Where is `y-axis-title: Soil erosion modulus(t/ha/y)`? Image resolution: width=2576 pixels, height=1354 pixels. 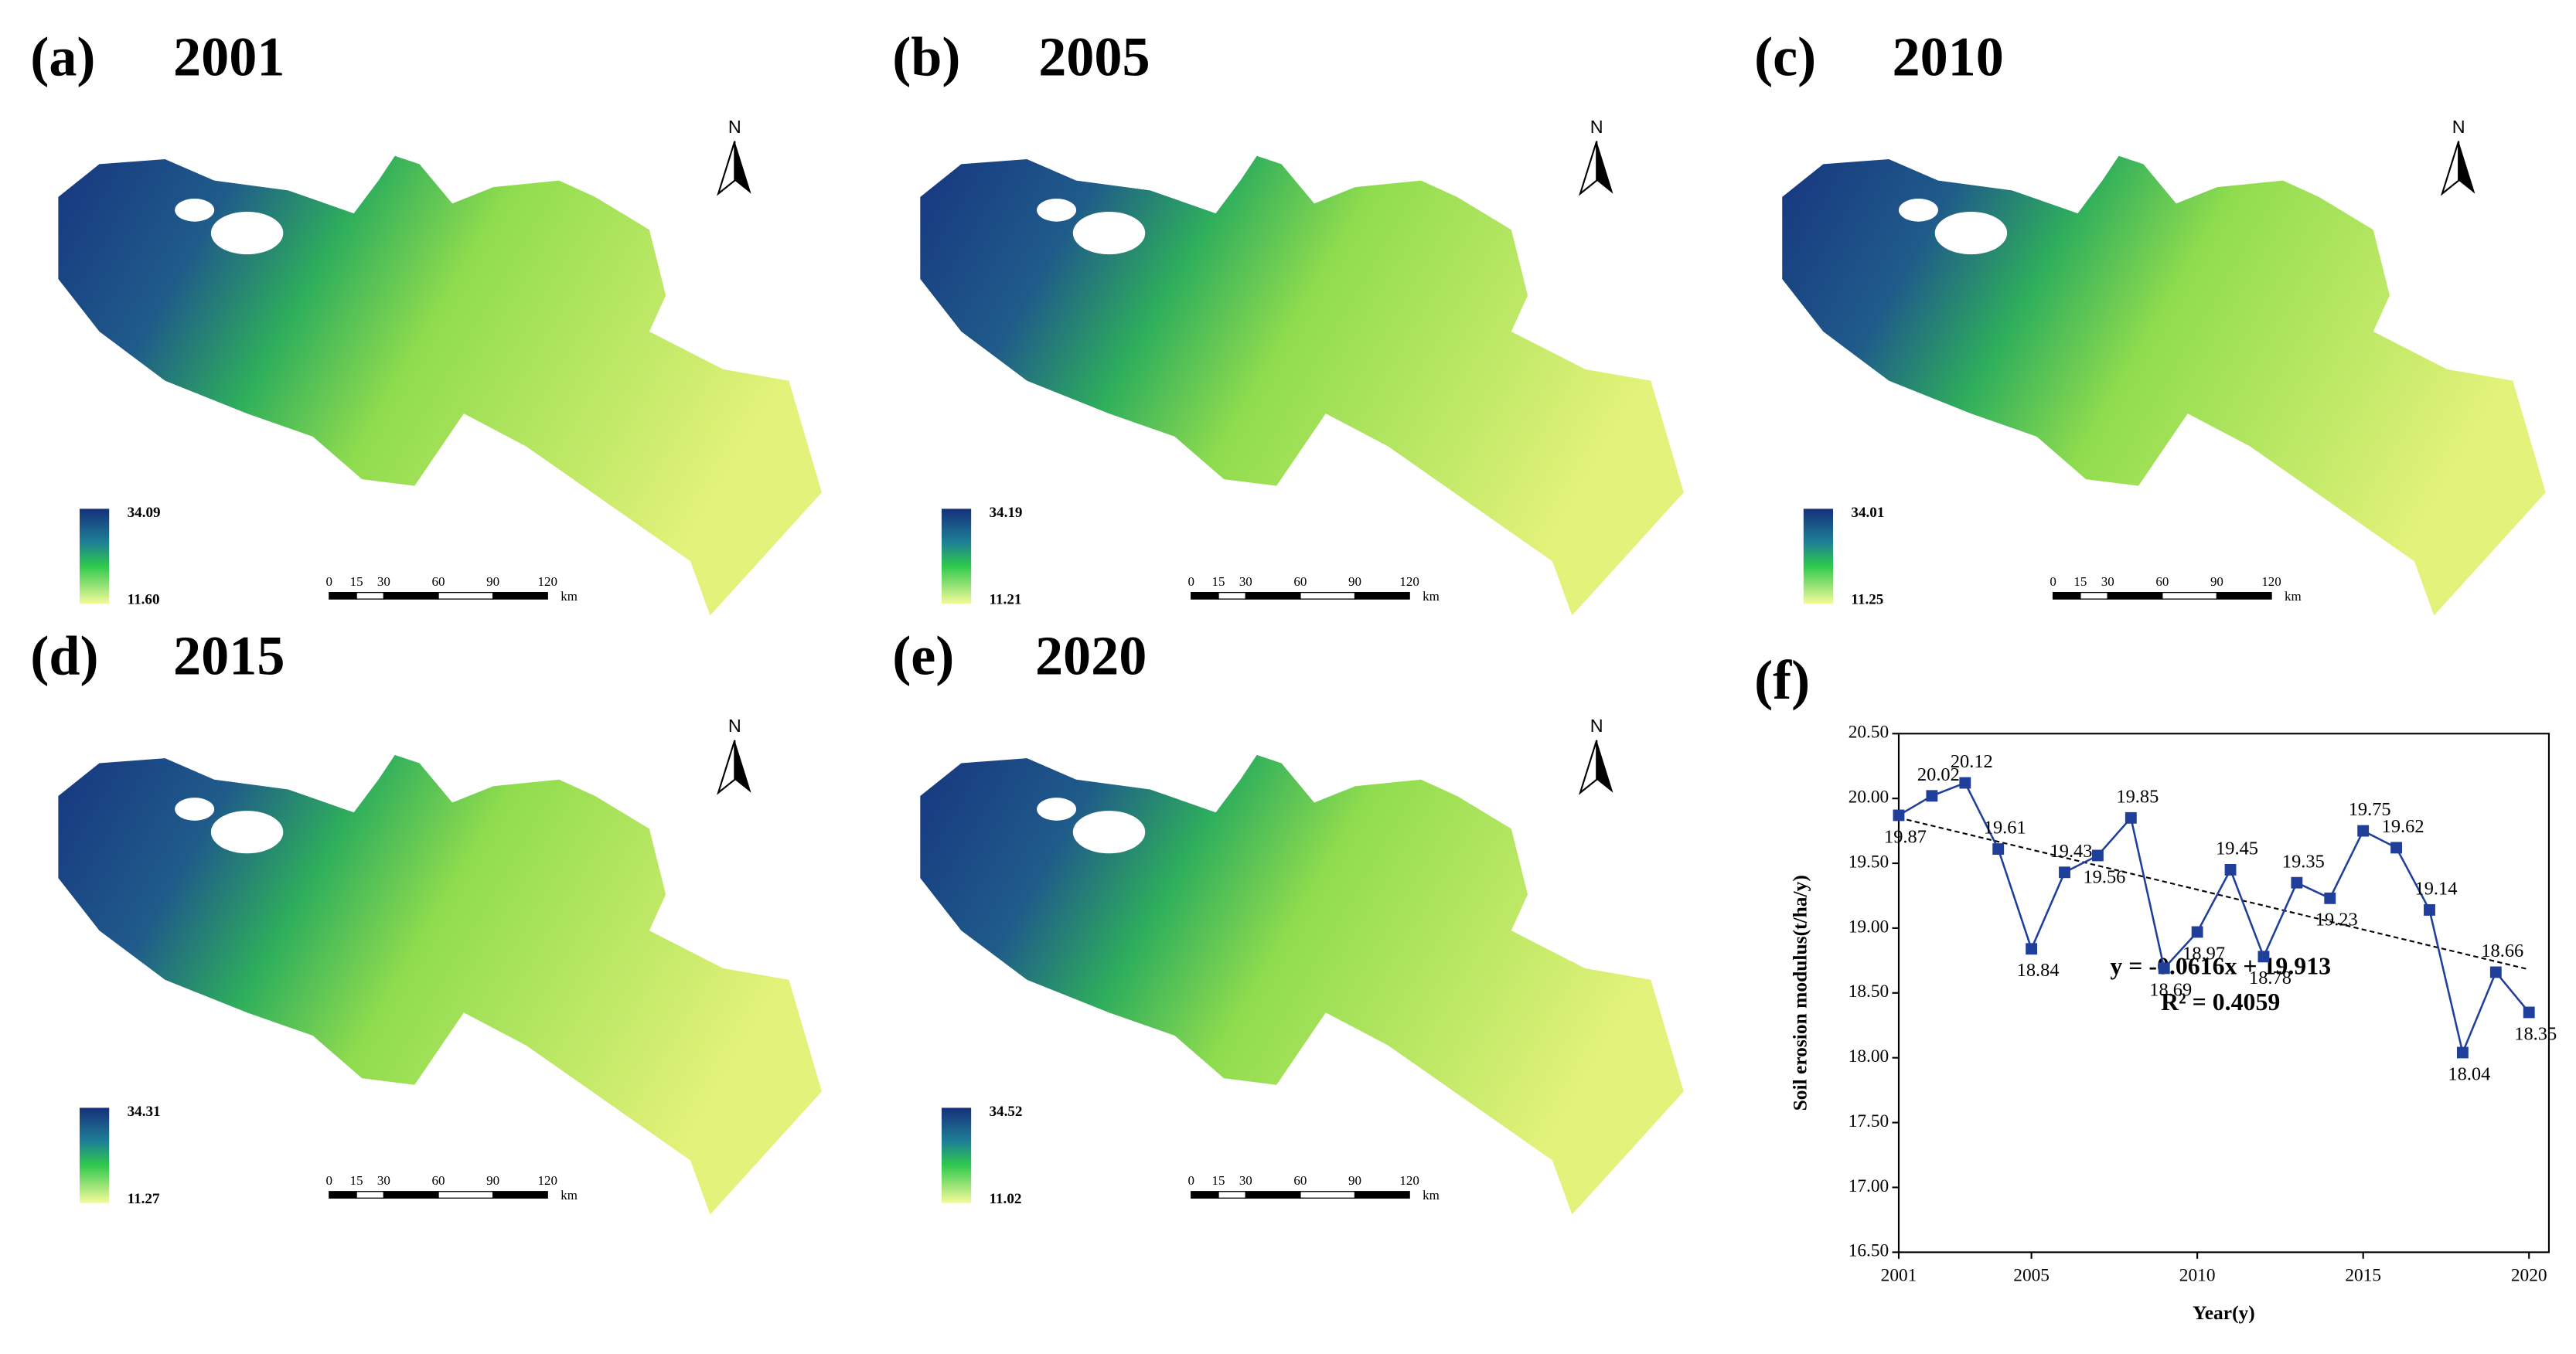
y-axis-title: Soil erosion modulus(t/ha/y) is located at coordinates (1800, 993).